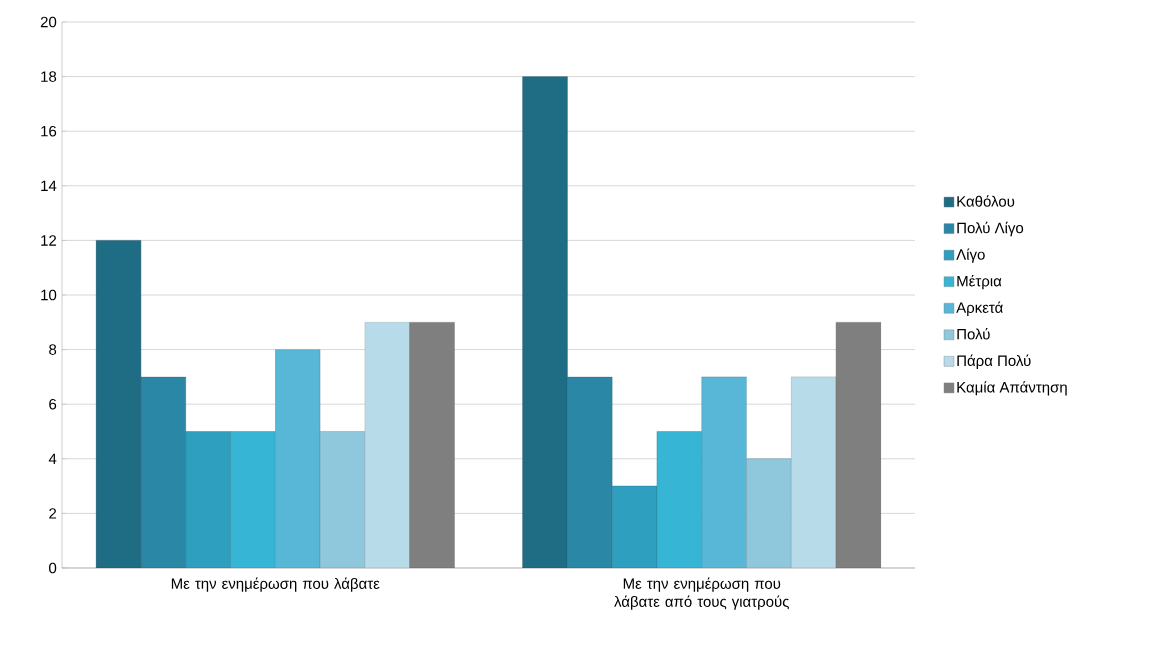  I want to click on x-tick-label: Με την ενημέρωση που λάβατε από τους γιατρούς, so click(701, 593).